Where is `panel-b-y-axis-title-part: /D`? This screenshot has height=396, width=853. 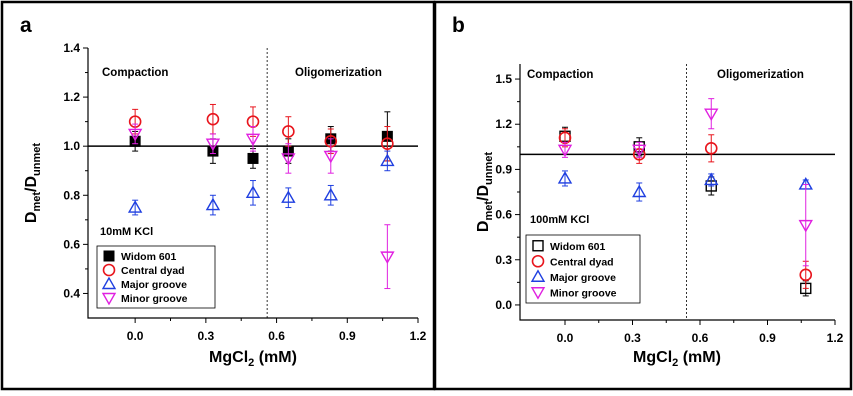 panel-b-y-axis-title-part: /D is located at coordinates (483, 193).